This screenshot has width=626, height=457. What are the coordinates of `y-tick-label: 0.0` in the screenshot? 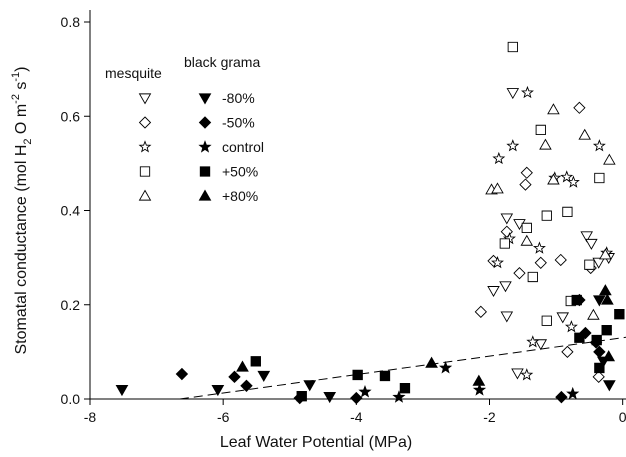 It's located at (71, 399).